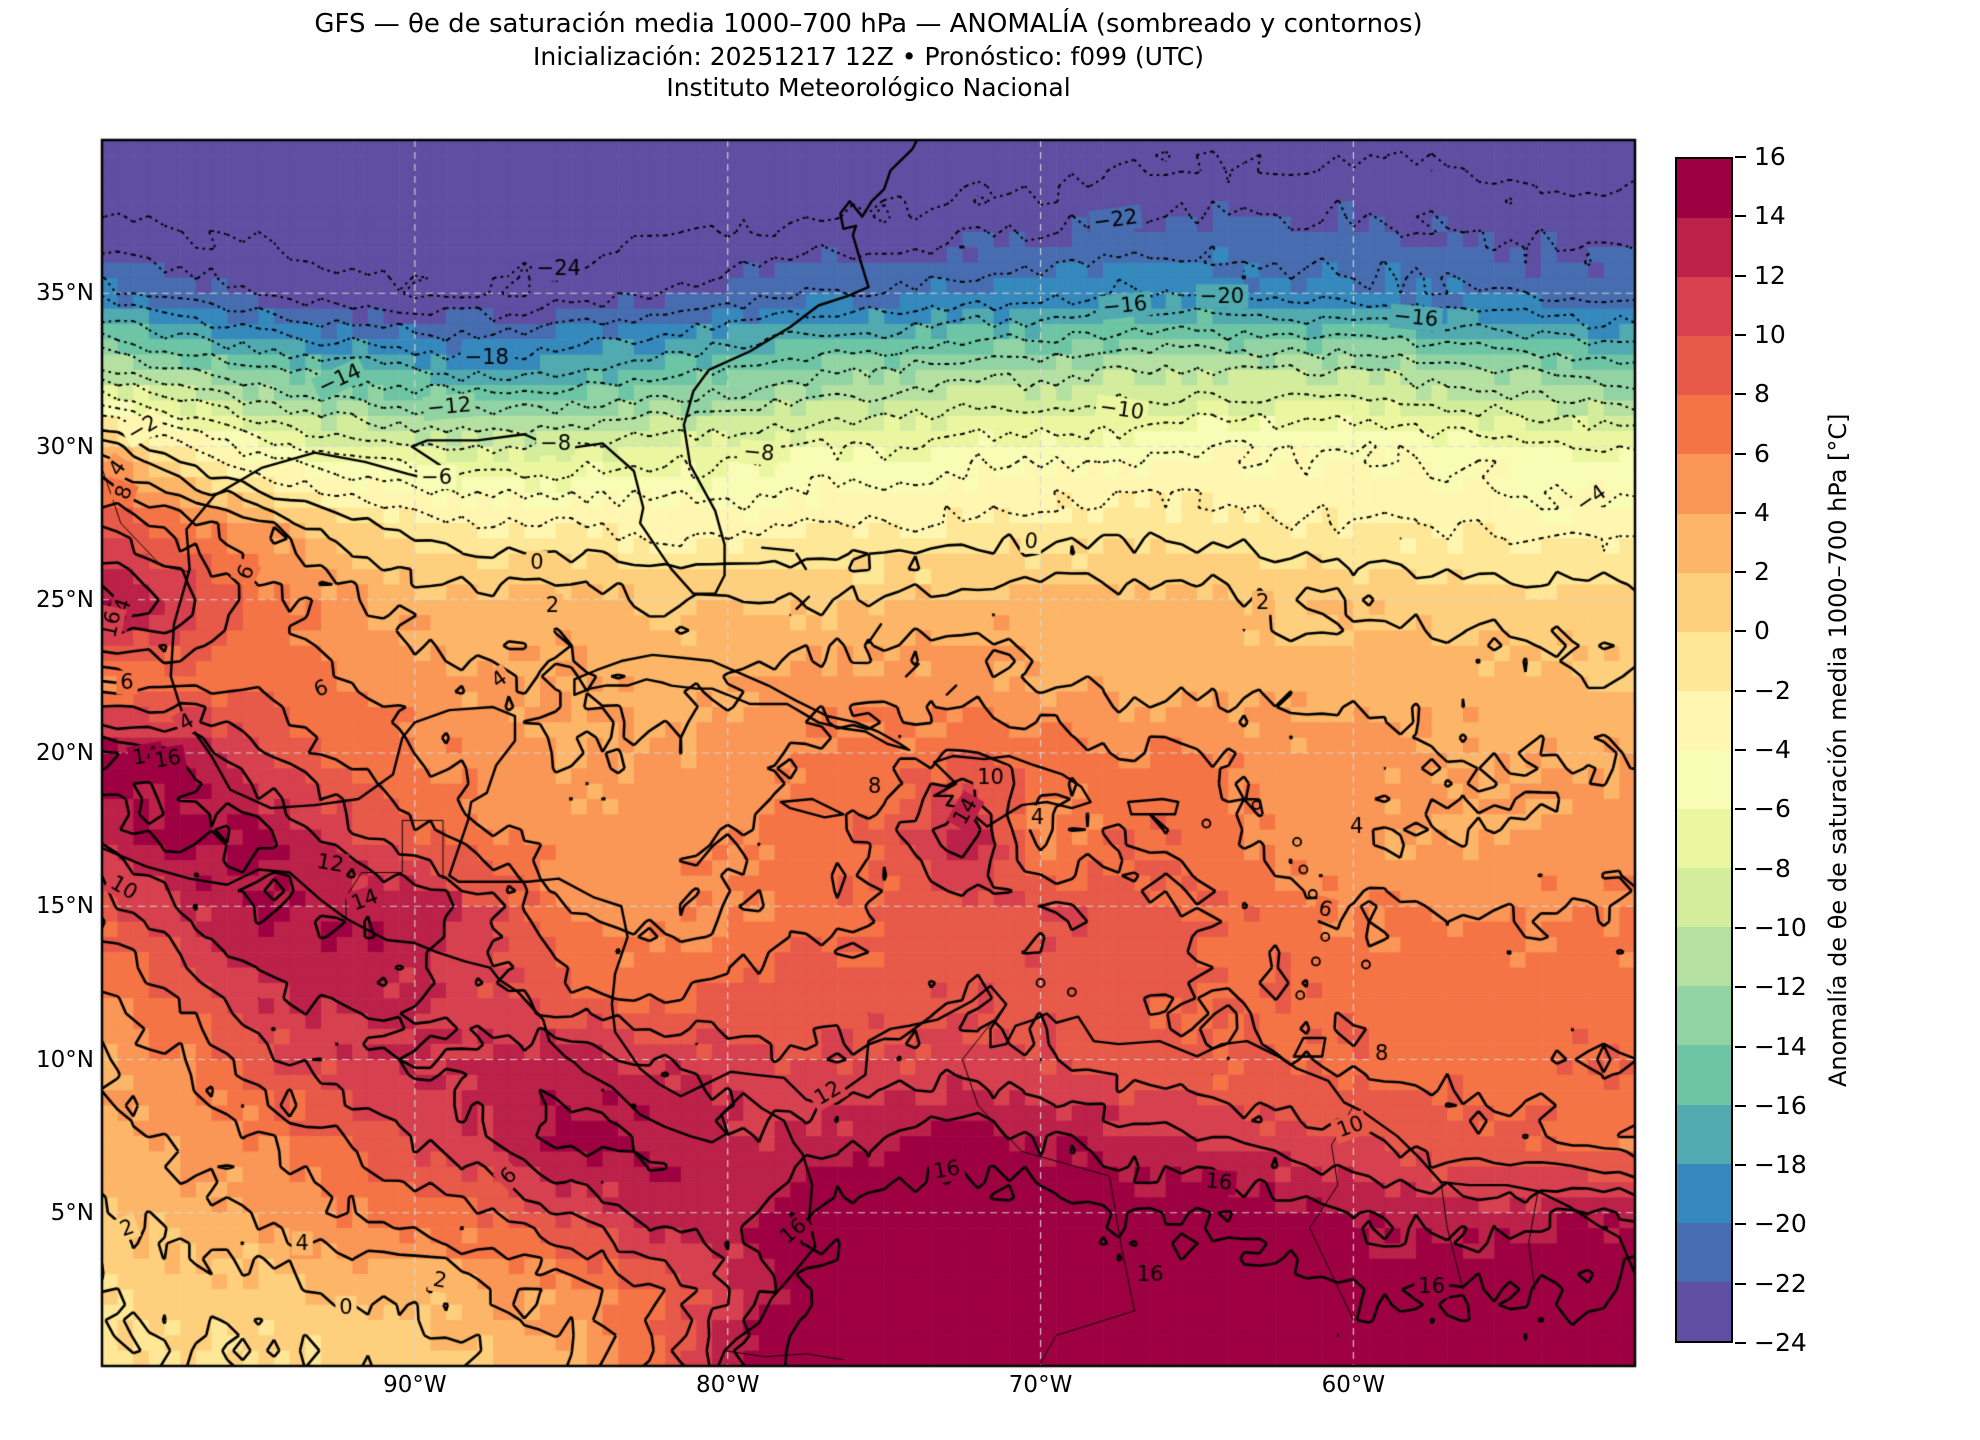  What do you see at coordinates (1704, 1193) in the screenshot?
I see `colorbar-segment--20-to--18` at bounding box center [1704, 1193].